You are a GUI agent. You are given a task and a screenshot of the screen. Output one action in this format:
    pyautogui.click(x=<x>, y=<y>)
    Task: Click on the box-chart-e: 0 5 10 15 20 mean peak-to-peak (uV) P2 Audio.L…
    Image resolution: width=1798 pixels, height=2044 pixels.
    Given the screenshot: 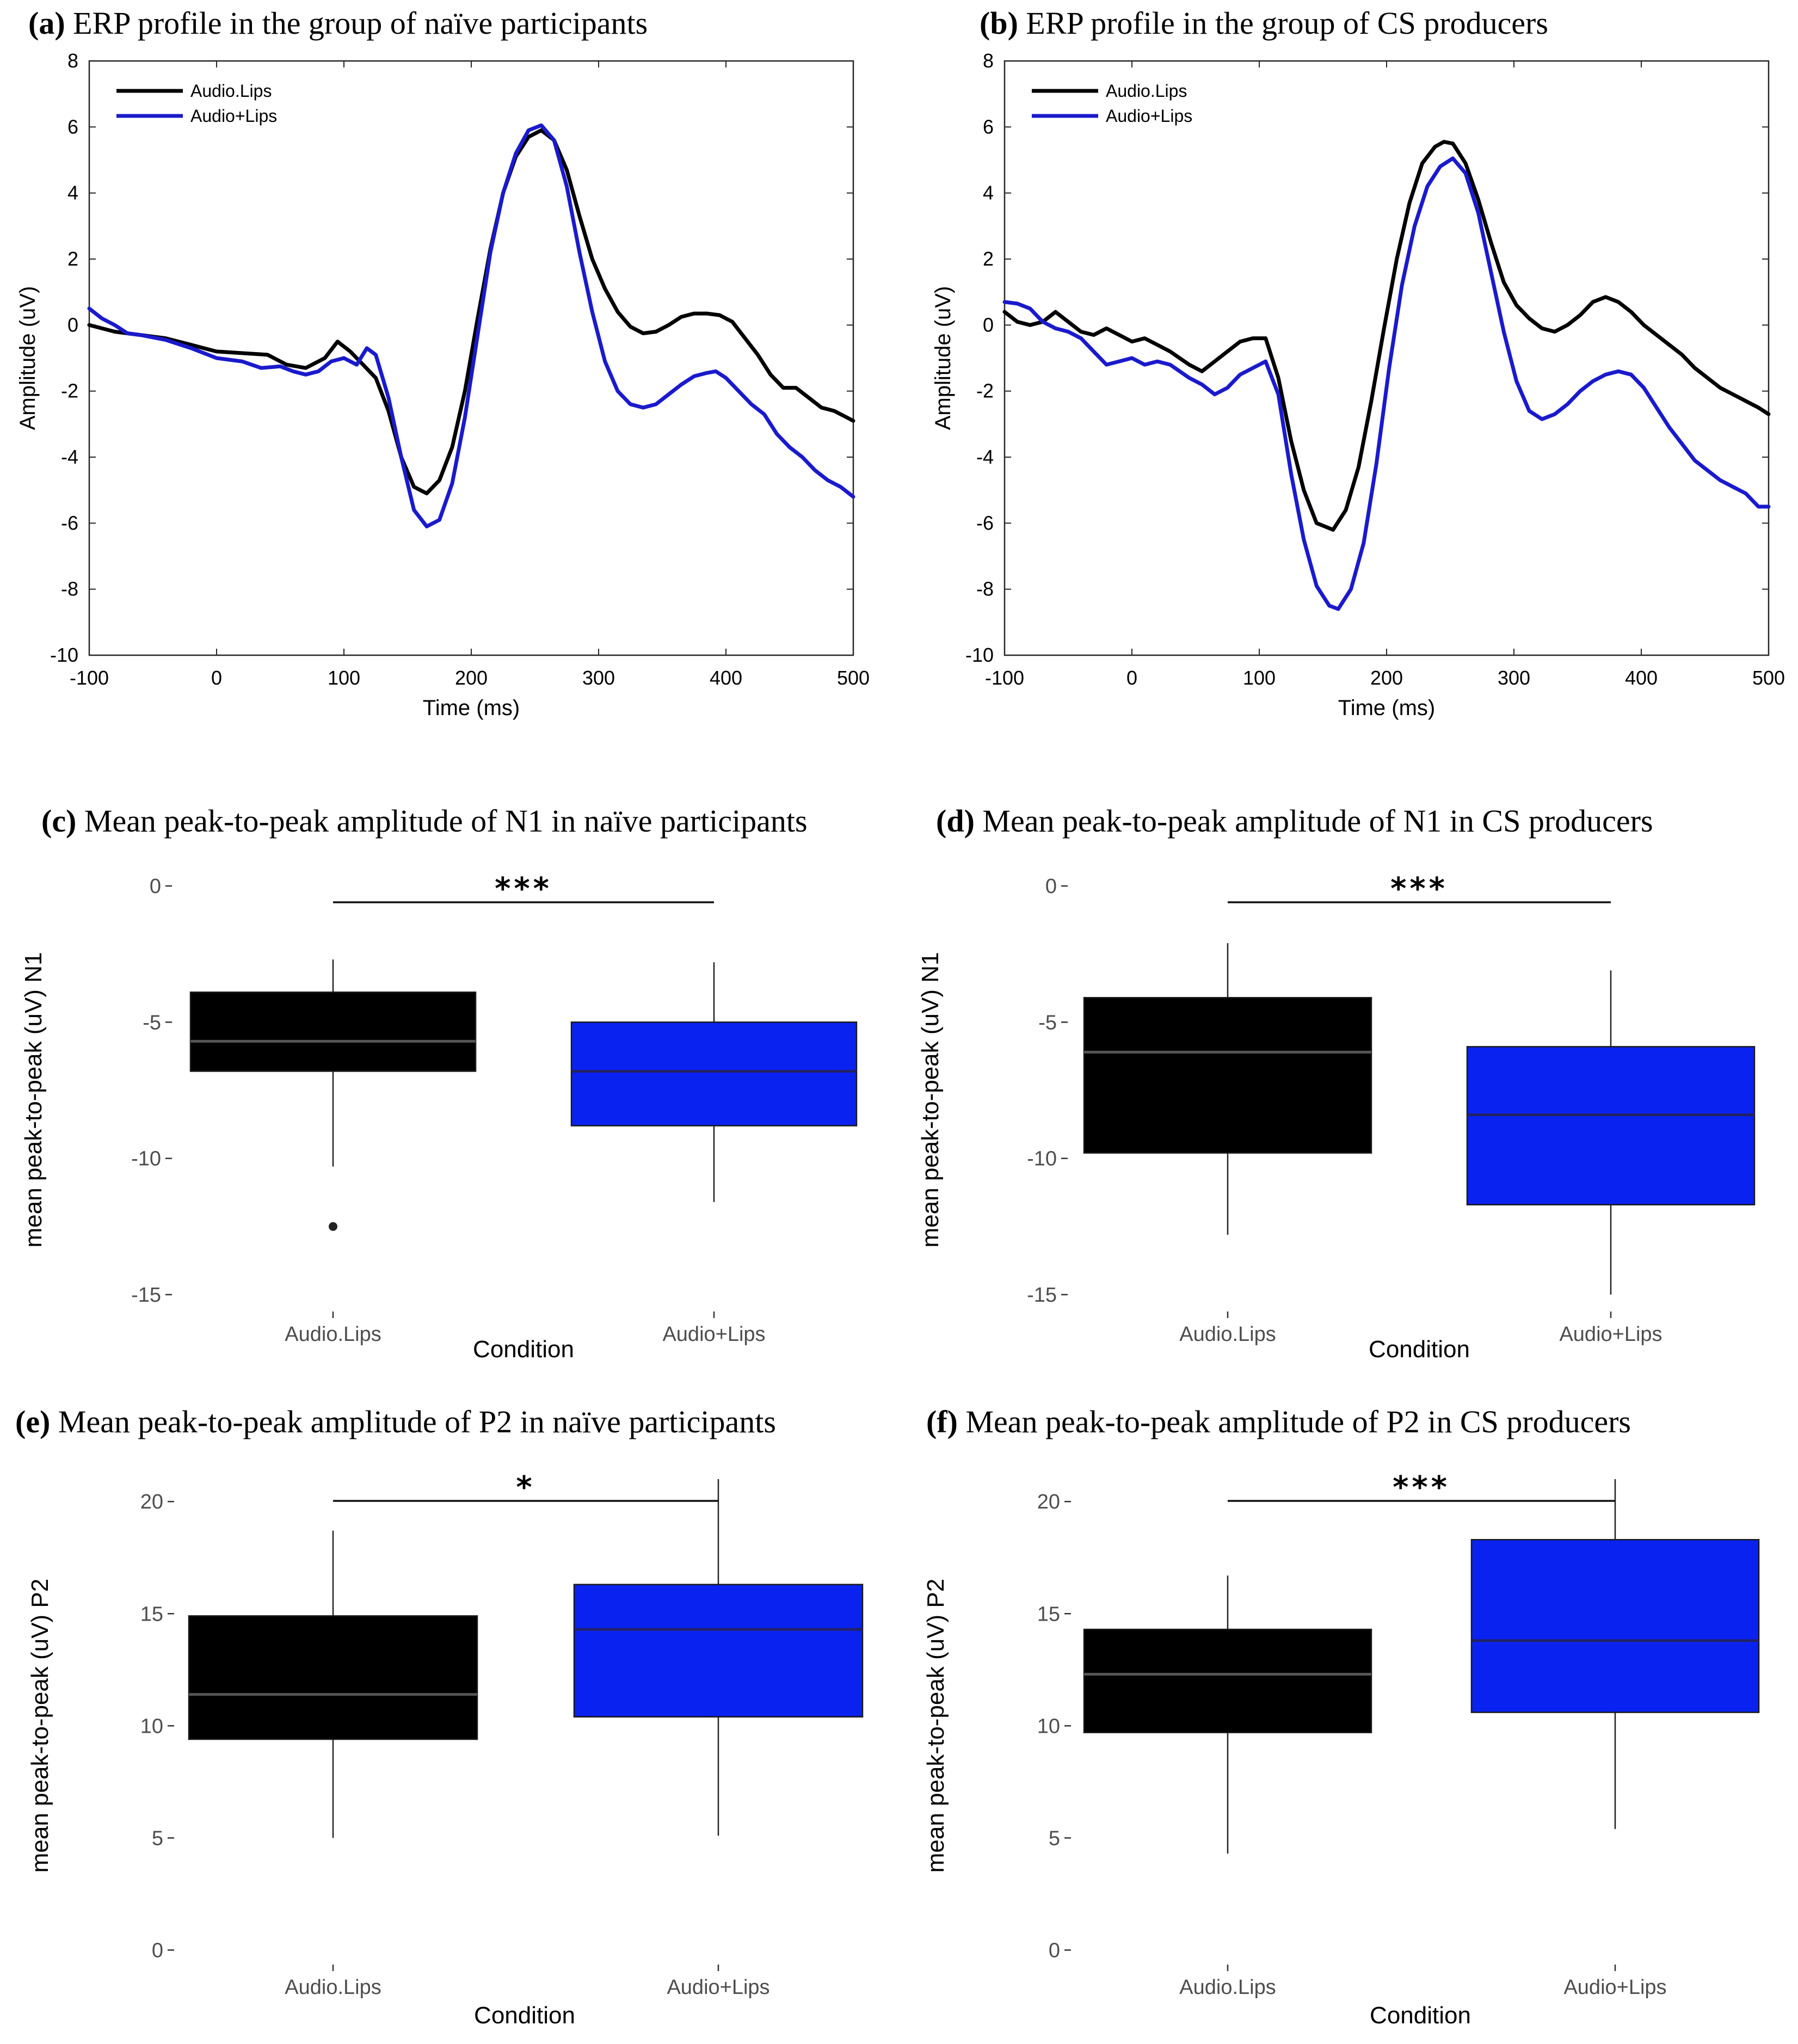 What is the action you would take?
    pyautogui.click(x=445, y=1749)
    